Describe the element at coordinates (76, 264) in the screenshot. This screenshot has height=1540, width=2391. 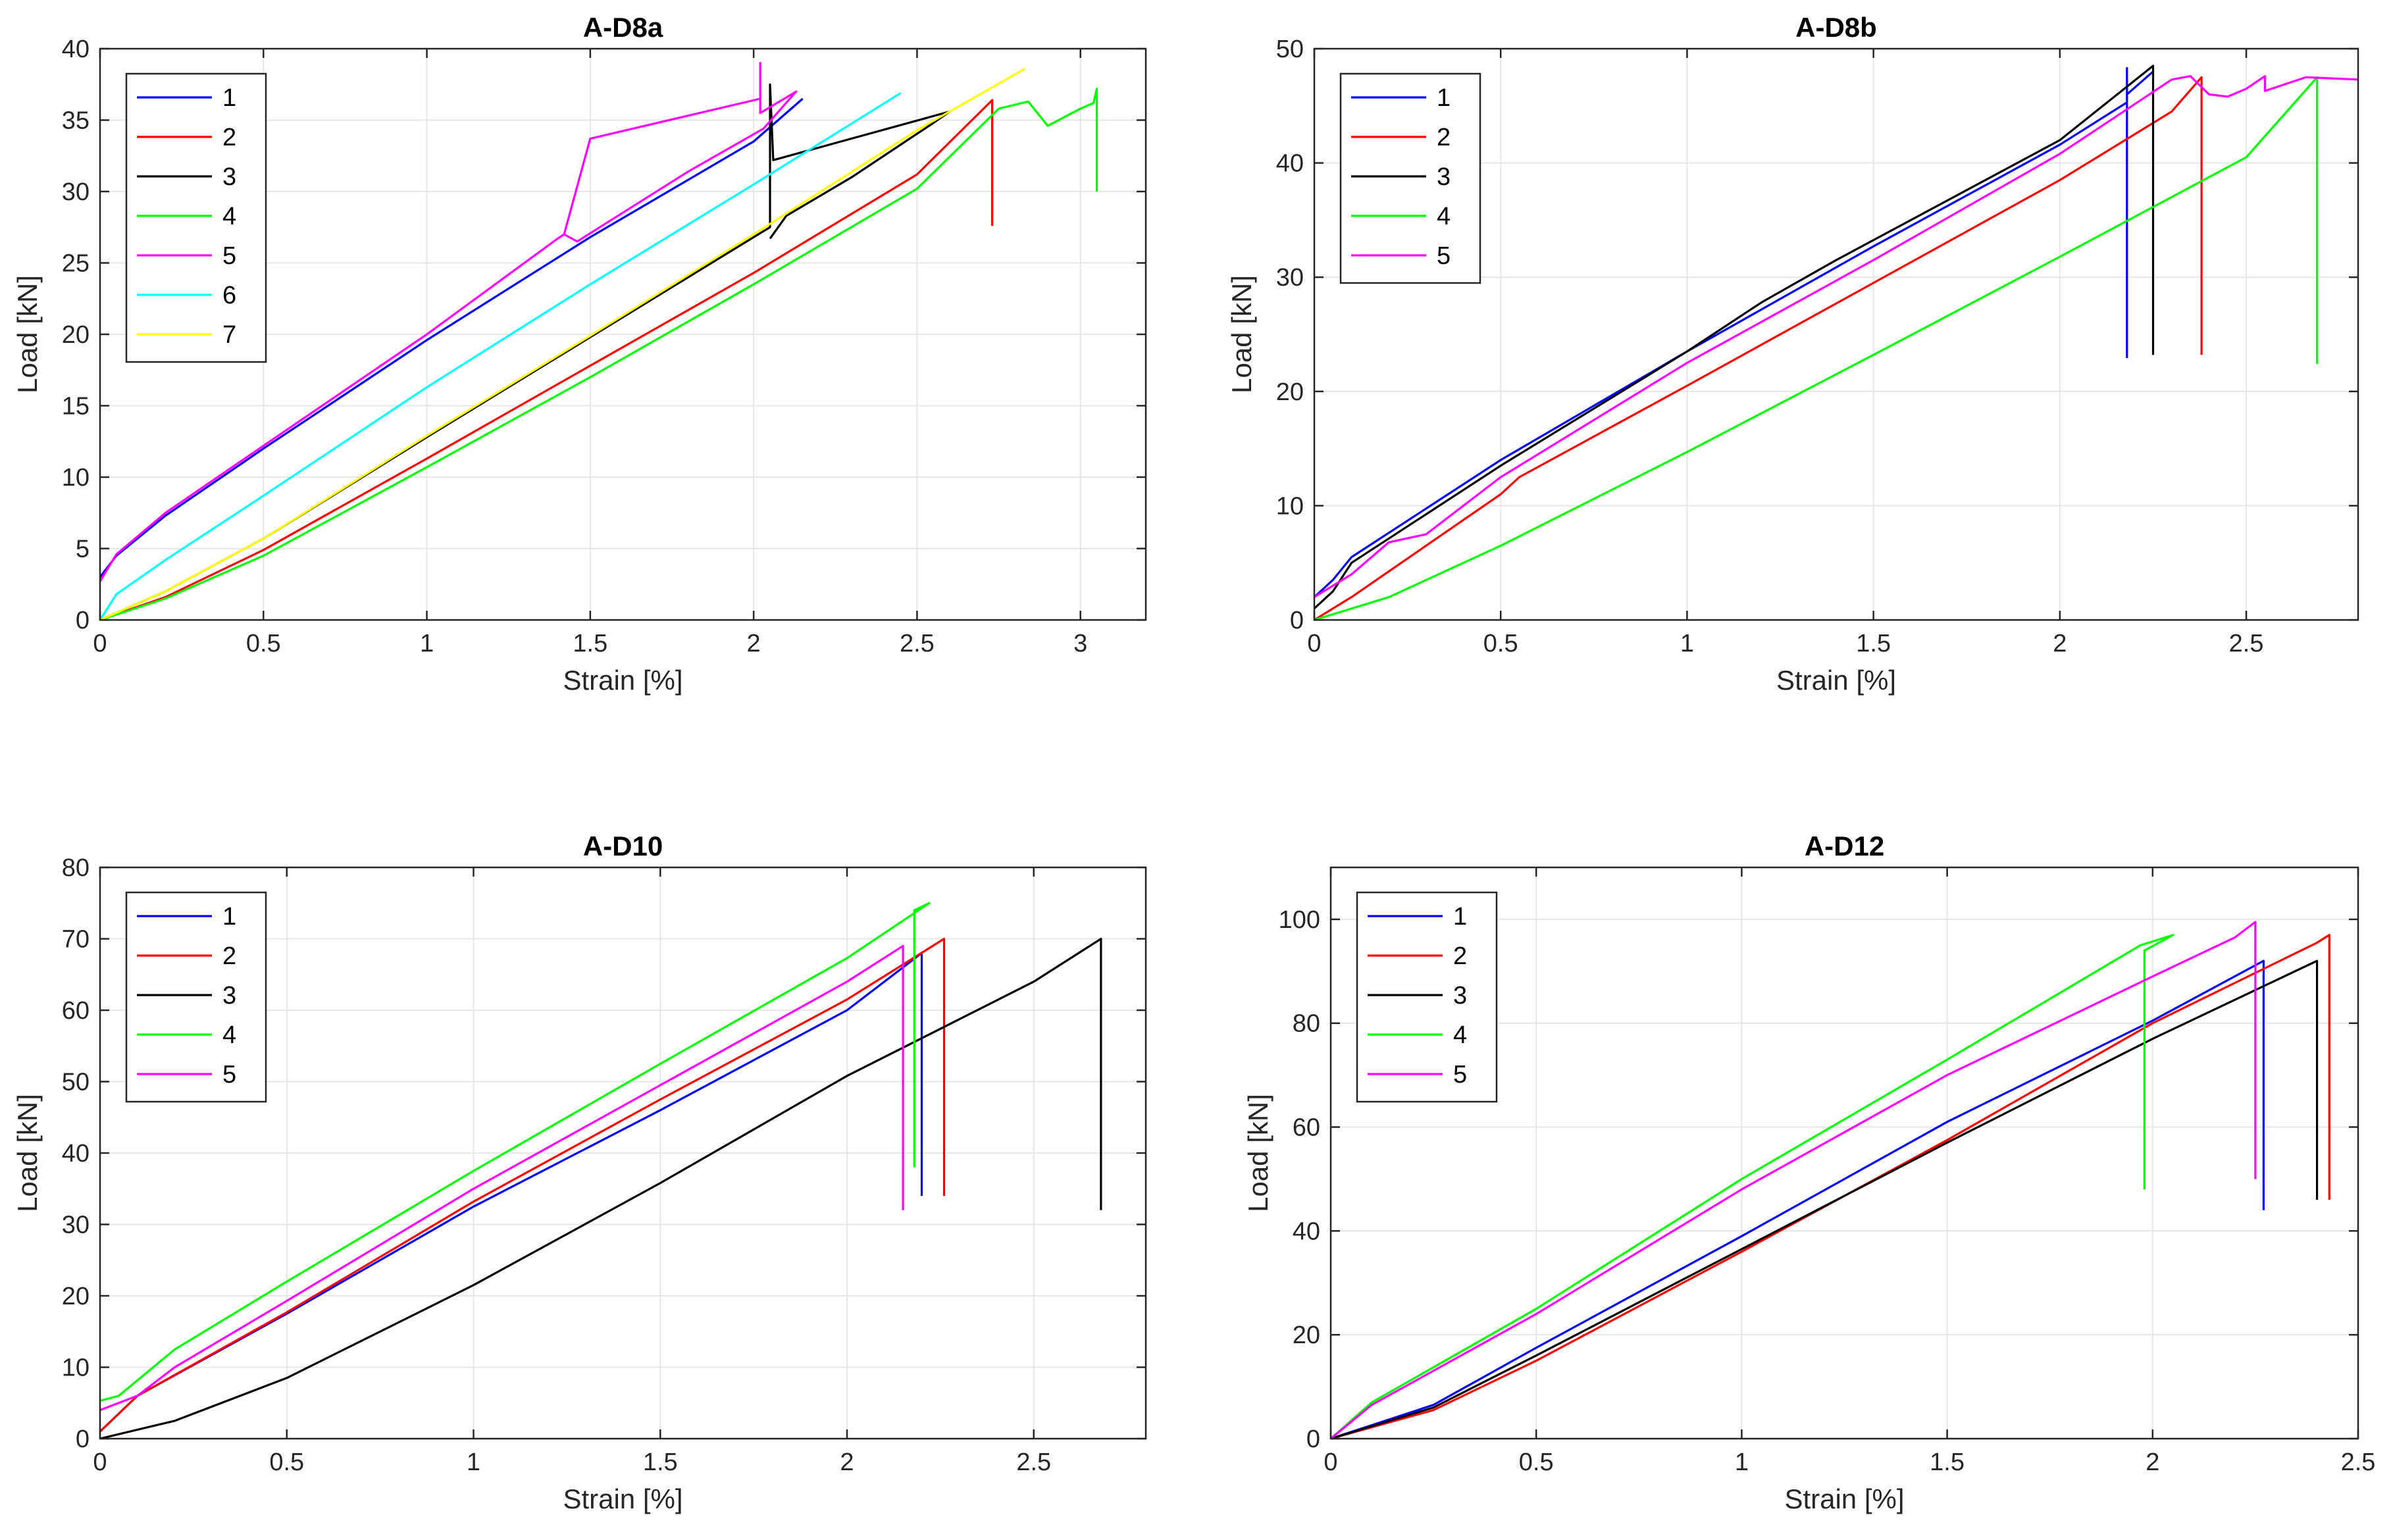
I see `y-tick-label: 25` at that location.